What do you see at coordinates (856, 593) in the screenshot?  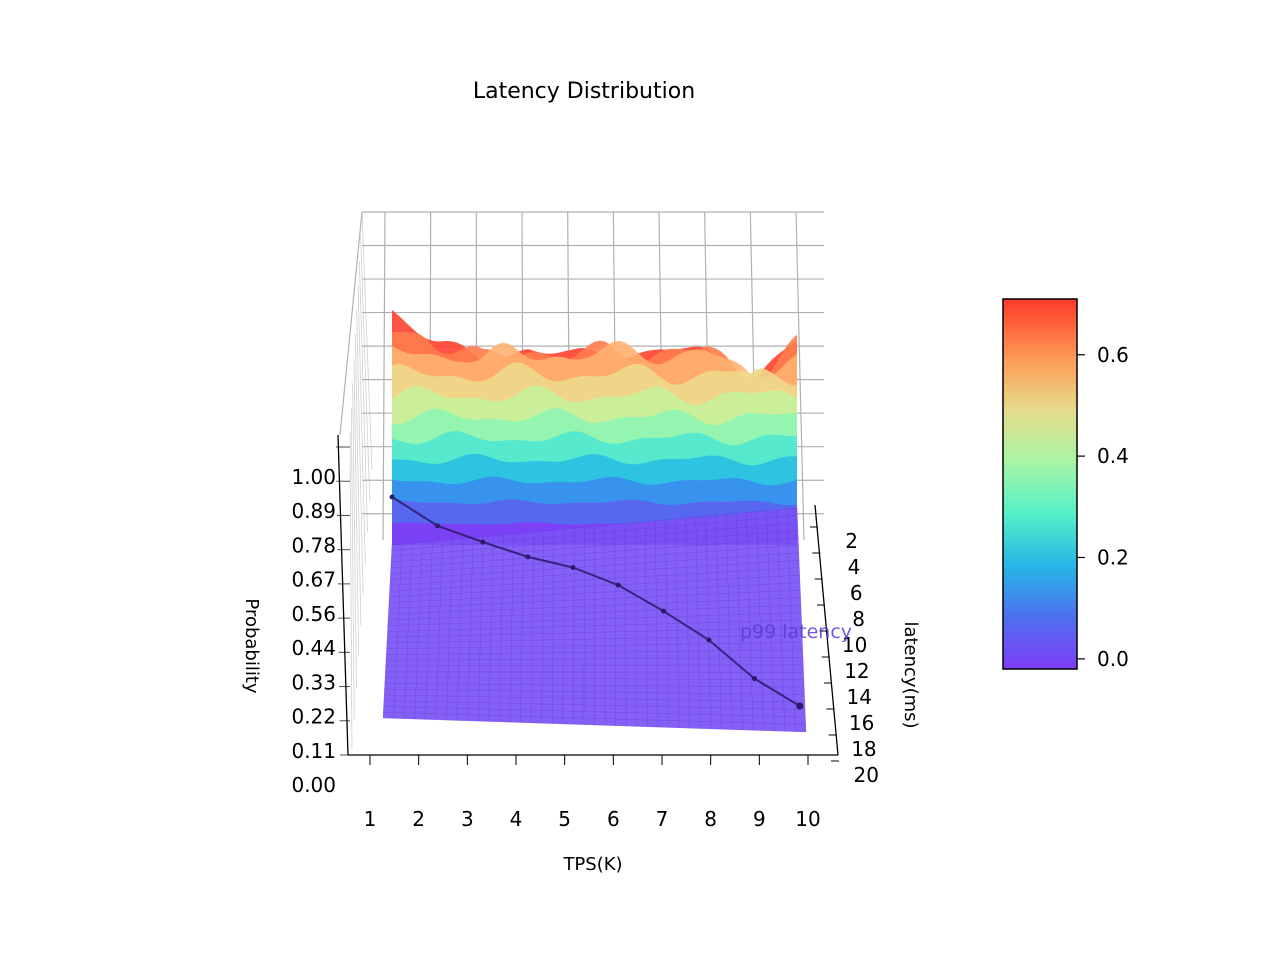 I see `y-tick-label: 6` at bounding box center [856, 593].